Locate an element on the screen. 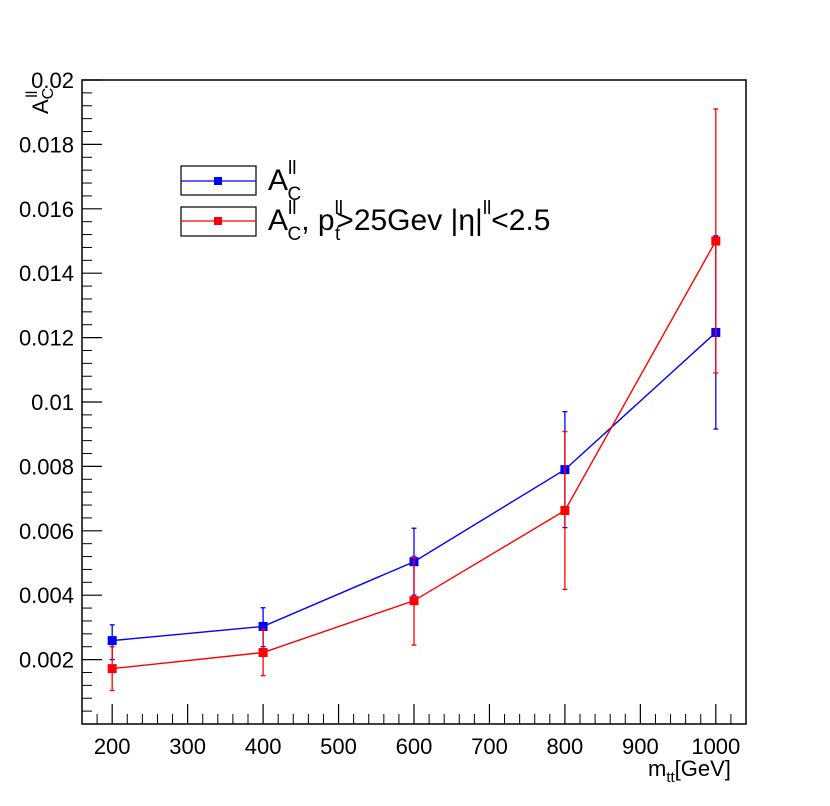 This screenshot has height=806, width=830. legend: All C All C, pll t>25Gev |η|ll<2.5 is located at coordinates (365, 201).